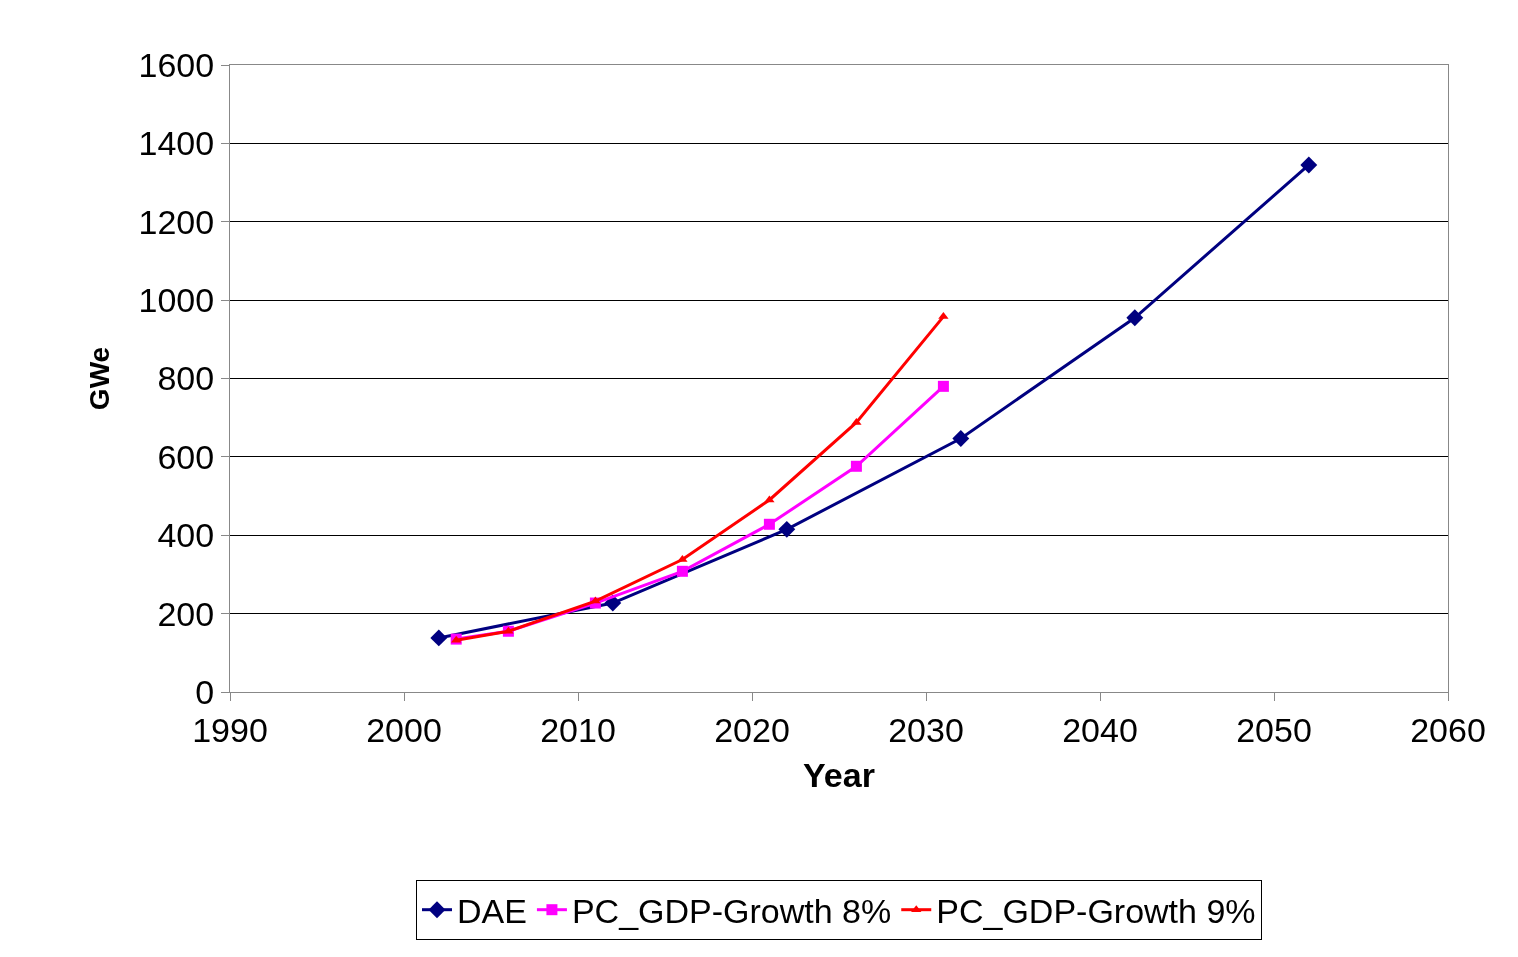  What do you see at coordinates (1096, 910) in the screenshot?
I see `legend-label: PC_GDP-Growth 9%` at bounding box center [1096, 910].